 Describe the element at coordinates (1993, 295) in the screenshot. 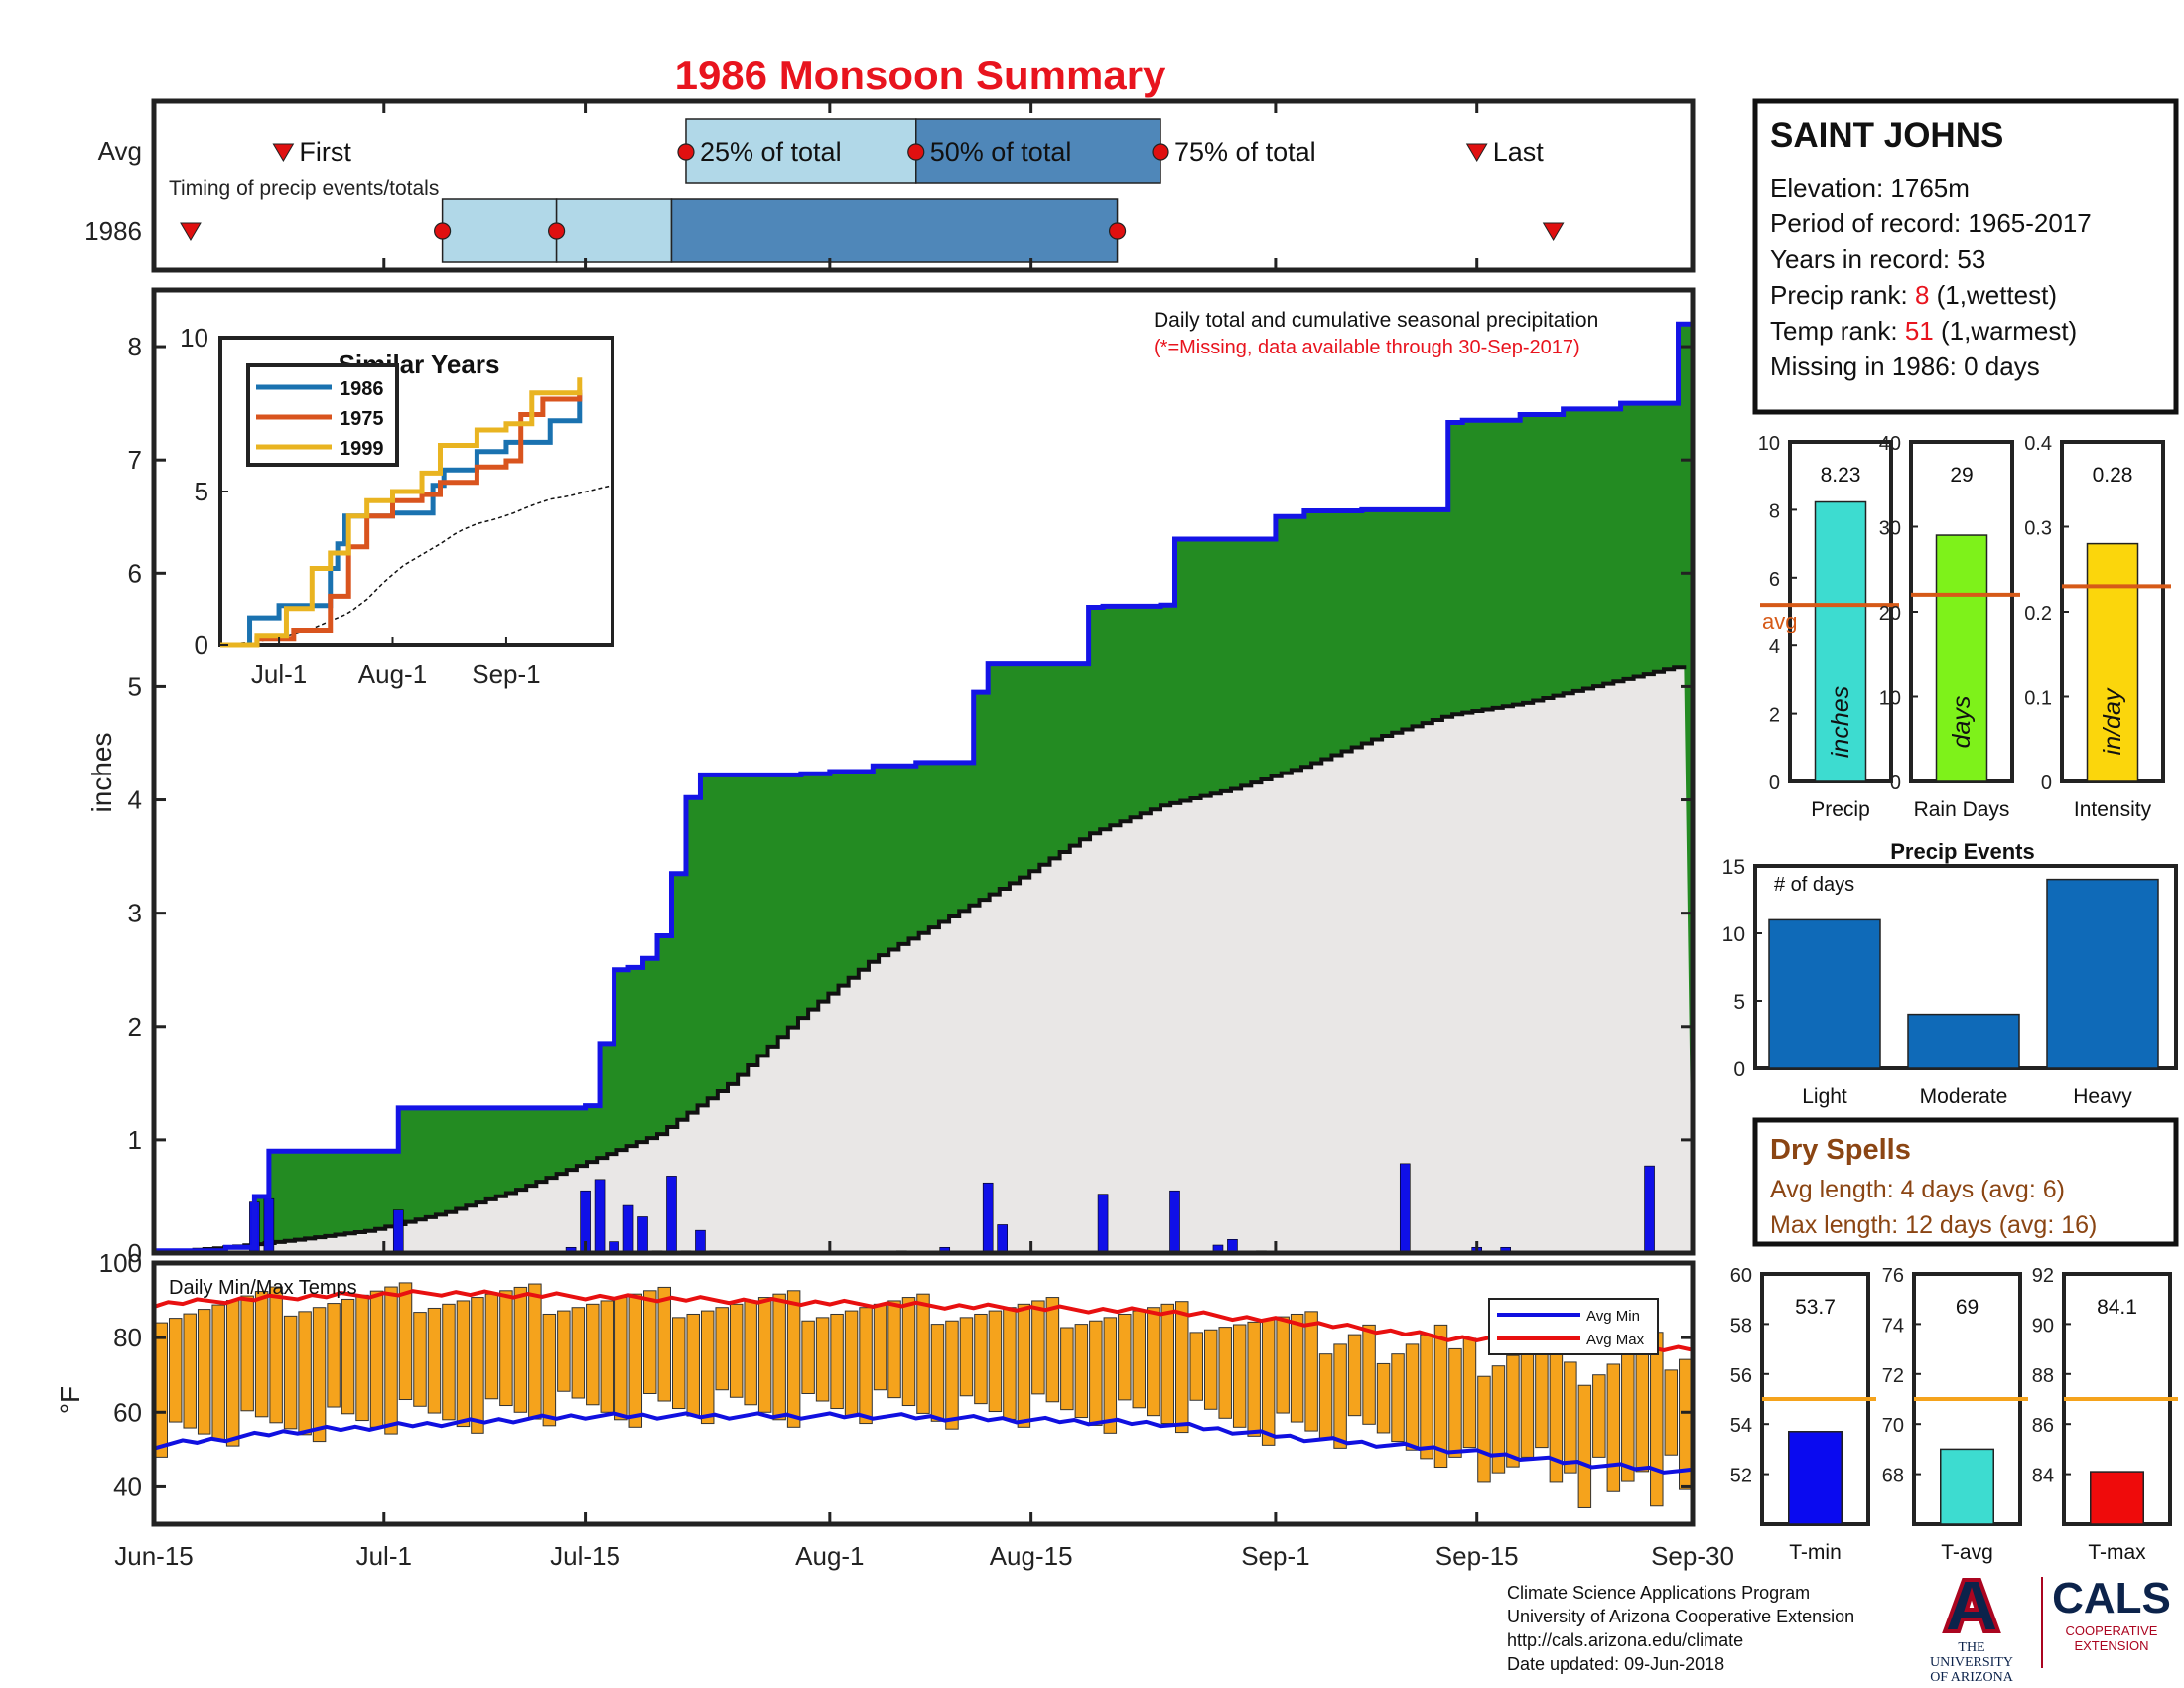

I see `precip-rank-suffix: (1,wettest)` at that location.